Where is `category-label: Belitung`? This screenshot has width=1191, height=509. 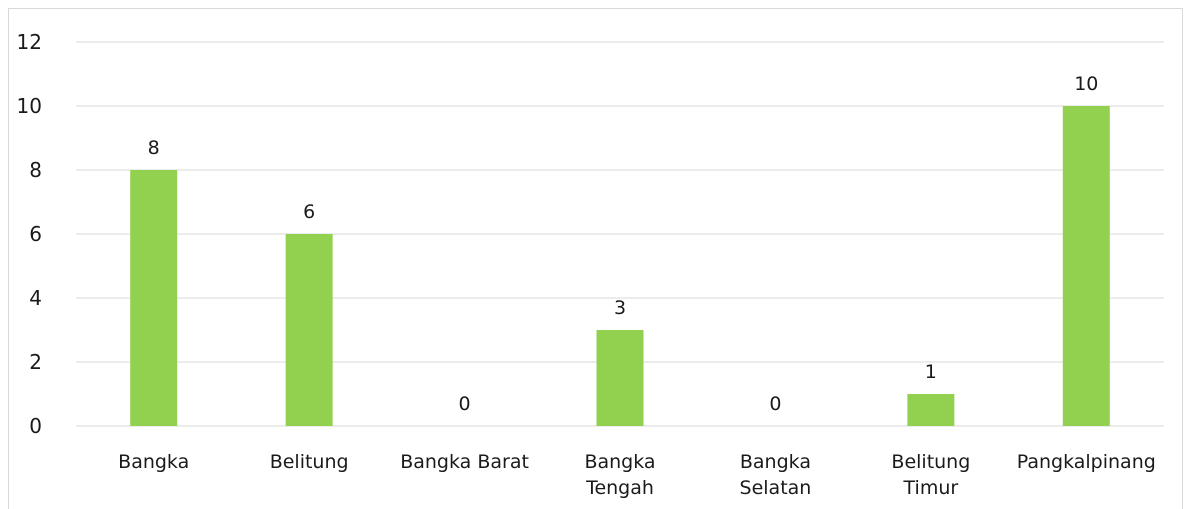
category-label: Belitung is located at coordinates (309, 462).